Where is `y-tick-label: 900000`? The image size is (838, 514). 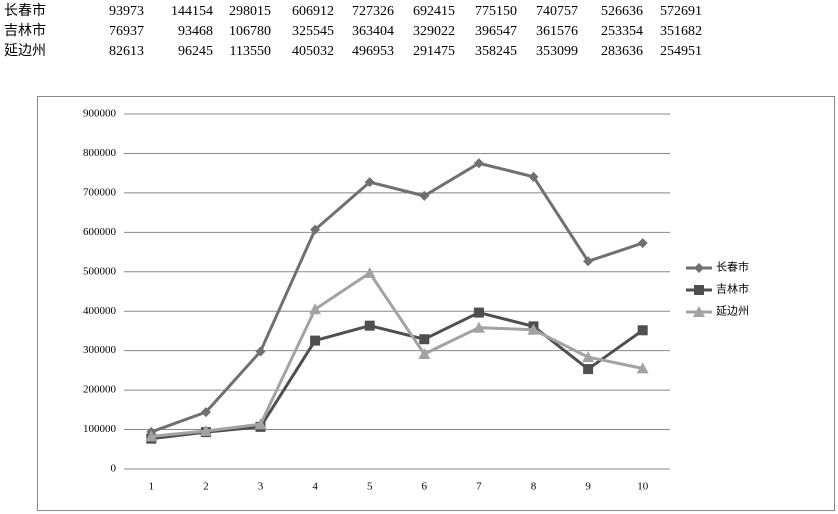 y-tick-label: 900000 is located at coordinates (100, 114).